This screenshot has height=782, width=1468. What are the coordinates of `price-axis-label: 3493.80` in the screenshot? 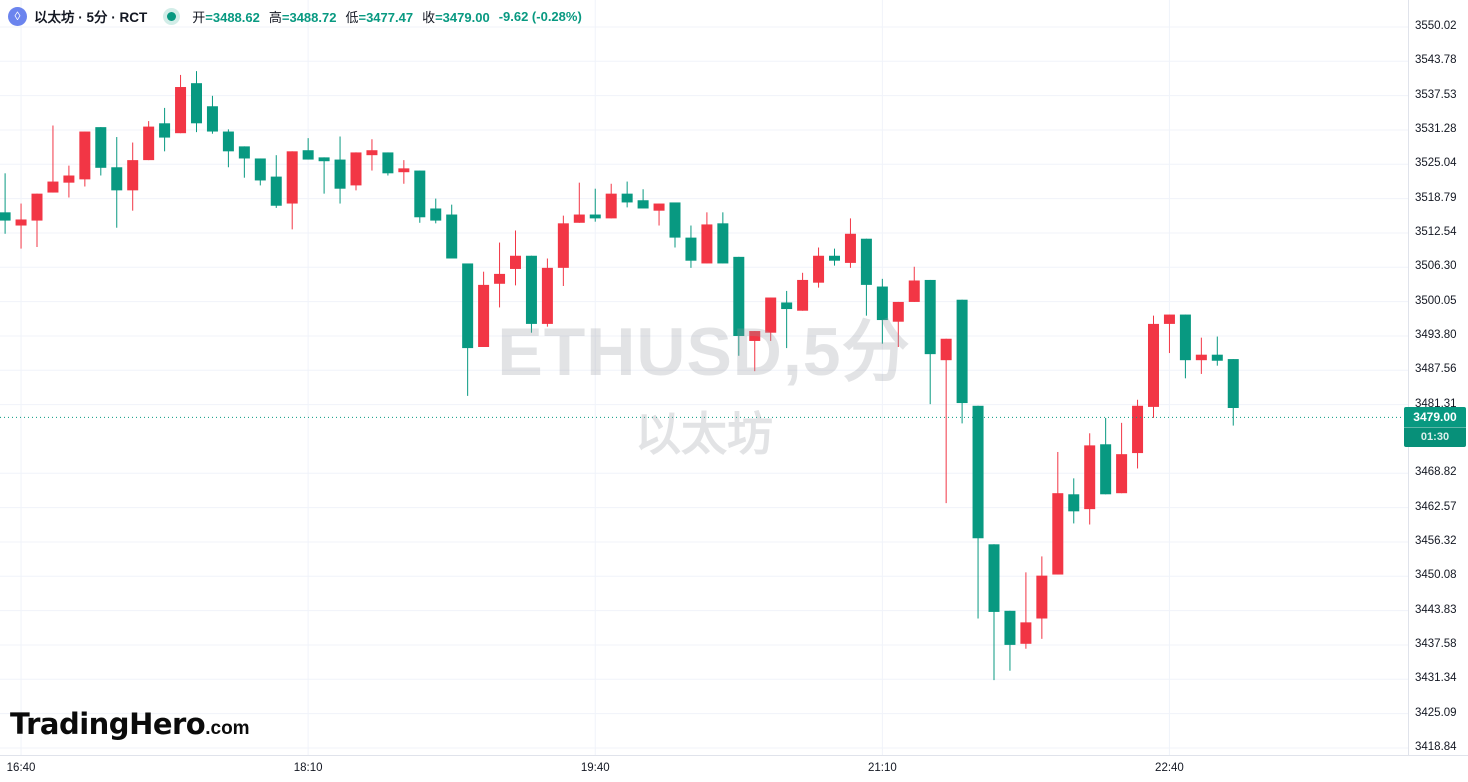 It's located at (1436, 335).